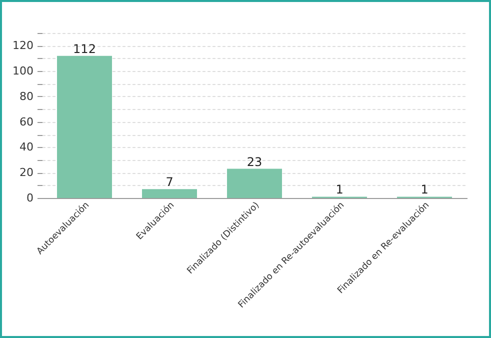  What do you see at coordinates (23, 71) in the screenshot?
I see `y-tick-label: 100` at bounding box center [23, 71].